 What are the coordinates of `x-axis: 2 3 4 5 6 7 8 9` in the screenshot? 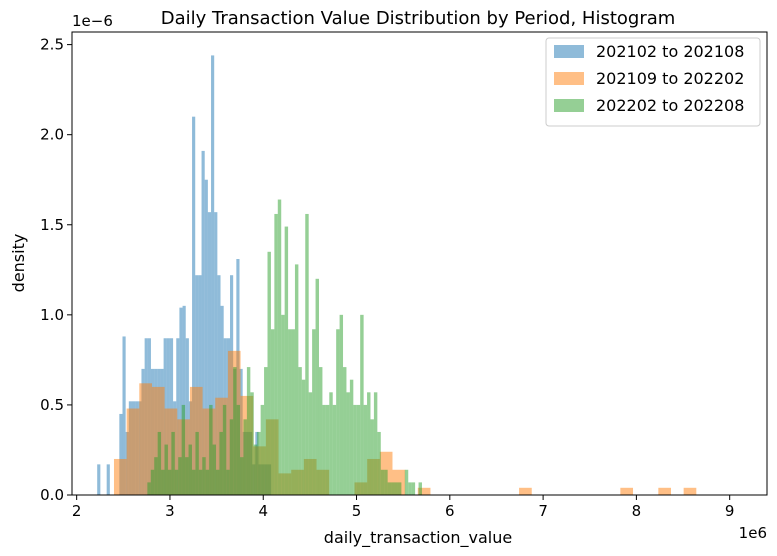 It's located at (403, 507).